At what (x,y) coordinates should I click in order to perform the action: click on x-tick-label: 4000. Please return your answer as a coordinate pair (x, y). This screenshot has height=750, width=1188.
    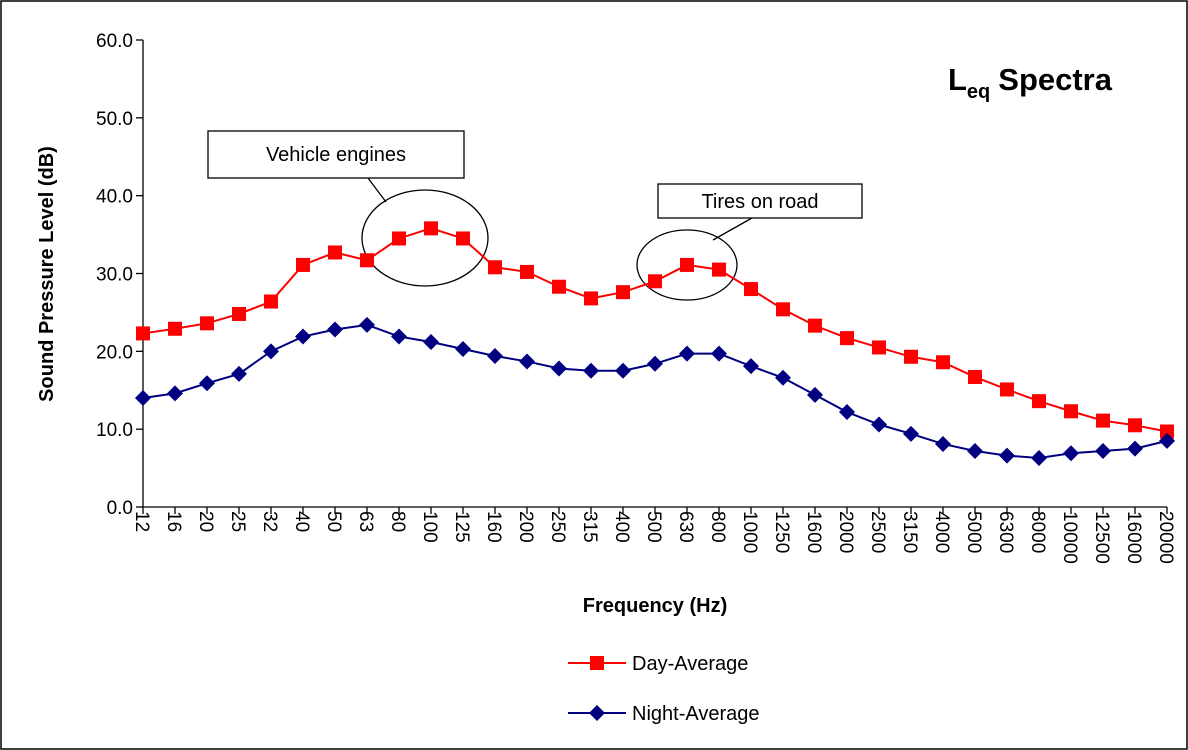
    Looking at the image, I should click on (941, 532).